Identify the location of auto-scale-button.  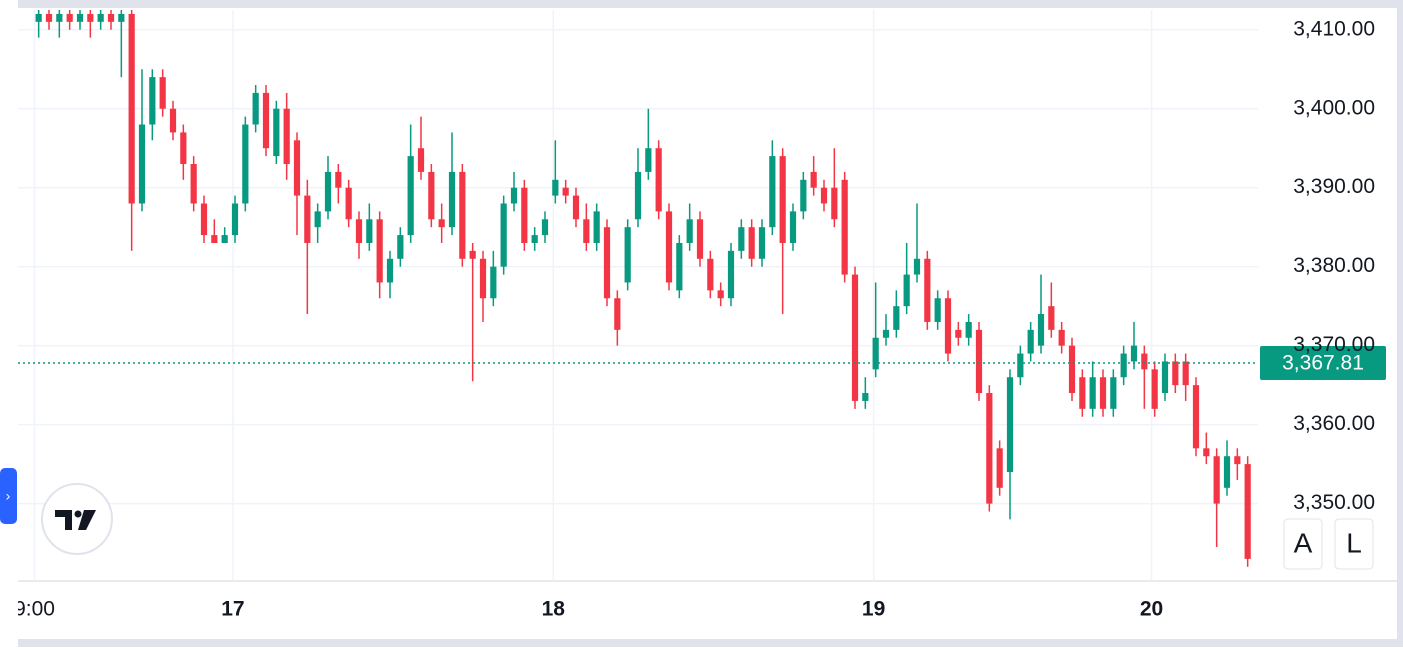
(1303, 544).